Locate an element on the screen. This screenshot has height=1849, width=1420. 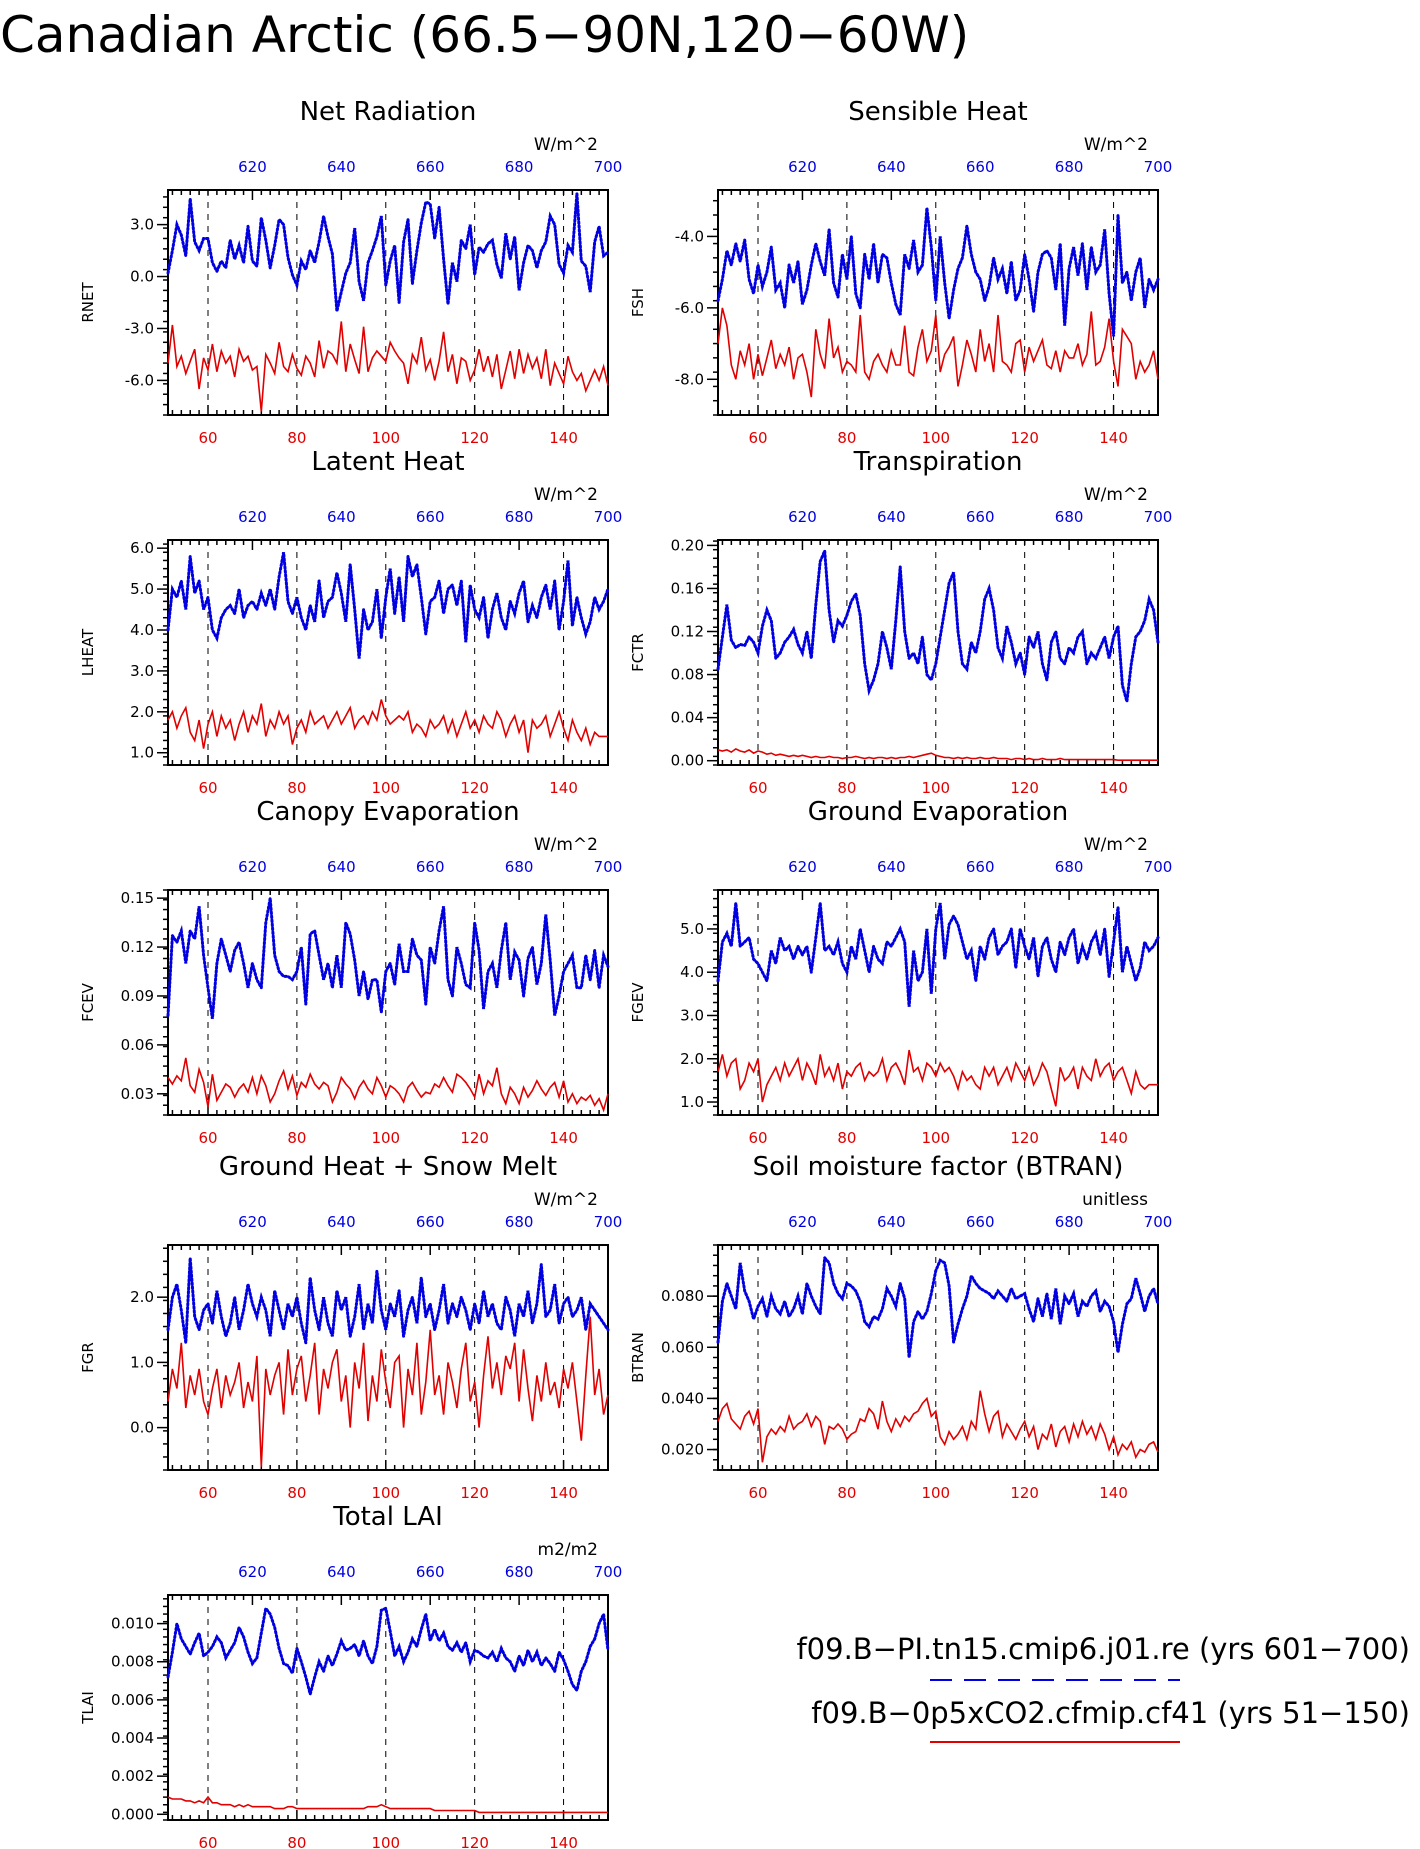
y-tick-label: 0.010 is located at coordinates (132, 1624).